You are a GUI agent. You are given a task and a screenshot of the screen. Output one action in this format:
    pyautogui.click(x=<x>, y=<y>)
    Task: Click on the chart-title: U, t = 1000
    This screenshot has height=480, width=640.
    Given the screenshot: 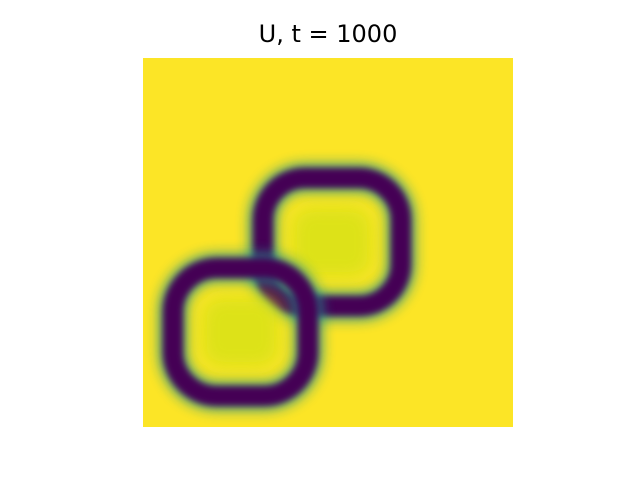 What is the action you would take?
    pyautogui.click(x=328, y=34)
    